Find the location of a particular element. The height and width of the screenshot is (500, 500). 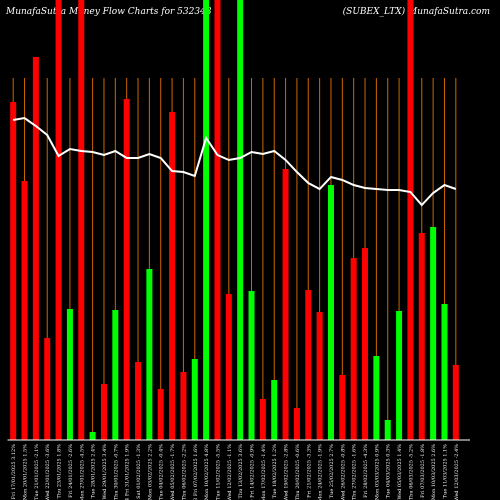

x-tick-label: 17 Fri 24/01/2025 -2.6% is located at coordinates (71, 472).